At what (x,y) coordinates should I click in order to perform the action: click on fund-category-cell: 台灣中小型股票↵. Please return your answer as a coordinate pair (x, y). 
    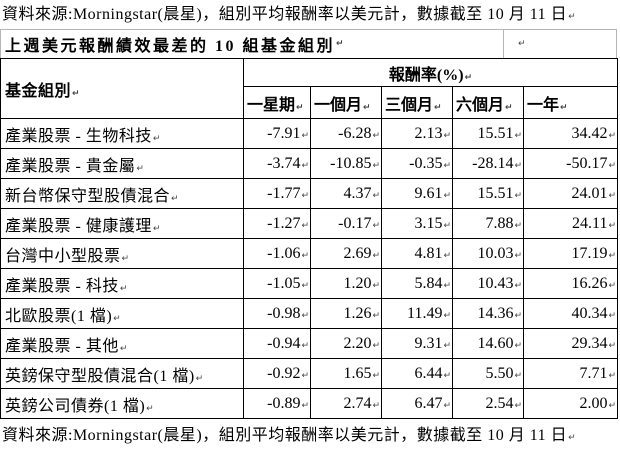
    Looking at the image, I should click on (122, 253).